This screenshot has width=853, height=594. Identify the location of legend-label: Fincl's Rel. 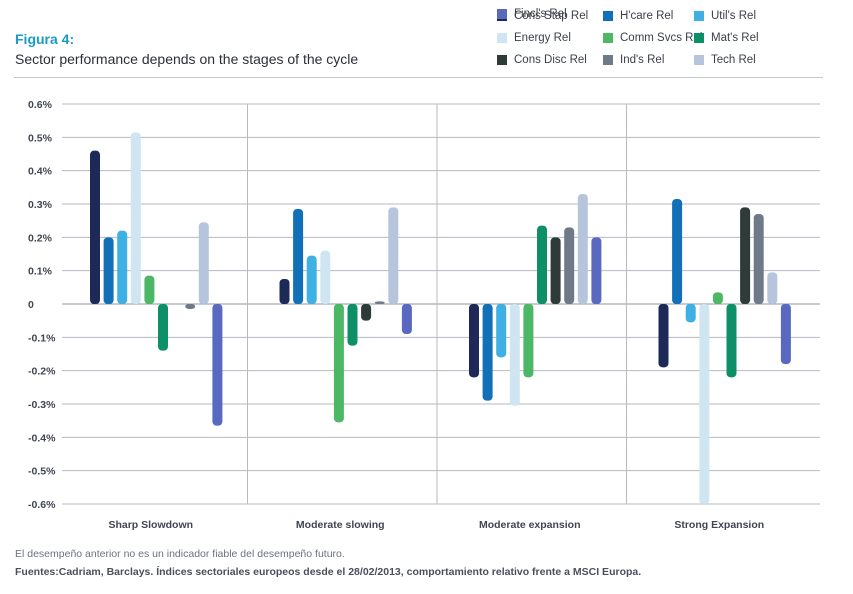
(540, 14).